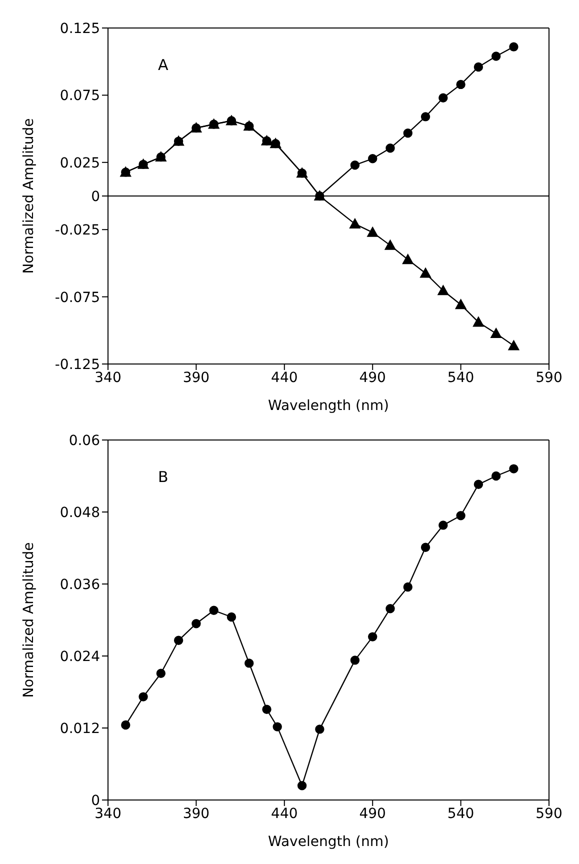 This screenshot has height=864, width=579. What do you see at coordinates (77, 230) in the screenshot?
I see `y-tick-label: -0.025` at bounding box center [77, 230].